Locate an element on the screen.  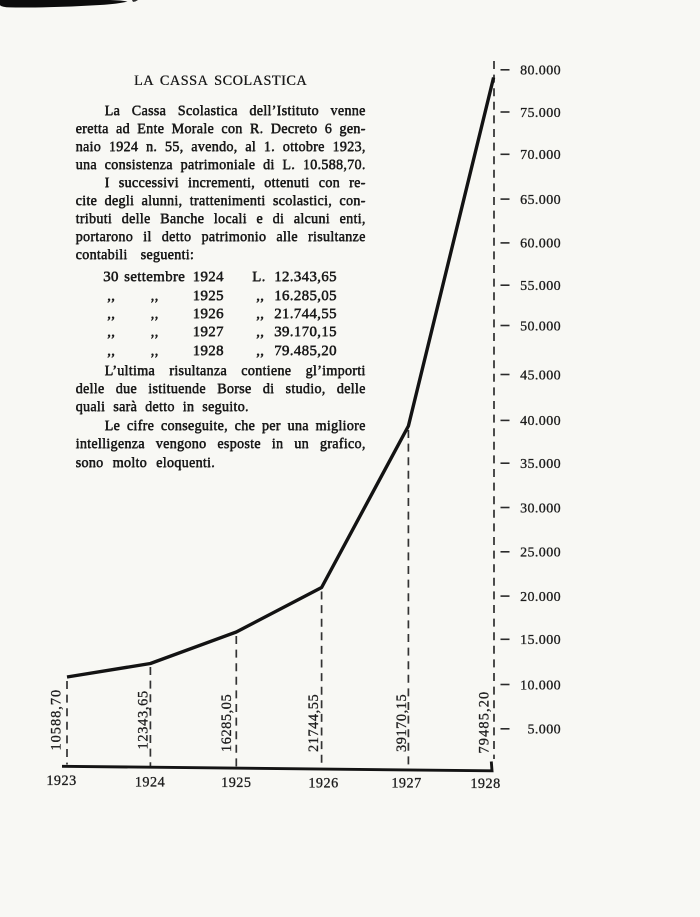
svg-text: 1925 is located at coordinates (236, 783).